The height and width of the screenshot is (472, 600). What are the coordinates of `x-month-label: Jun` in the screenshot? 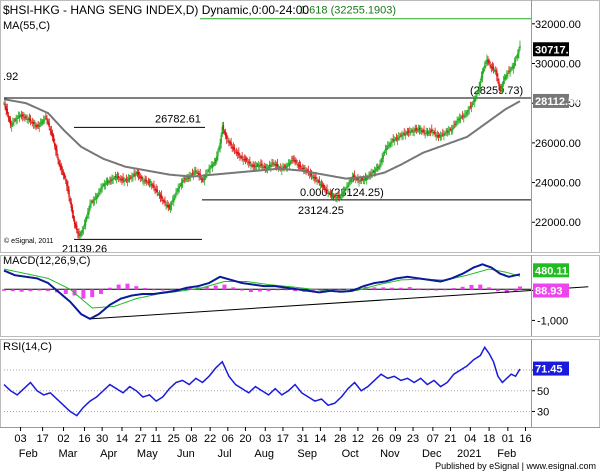 It's located at (186, 454).